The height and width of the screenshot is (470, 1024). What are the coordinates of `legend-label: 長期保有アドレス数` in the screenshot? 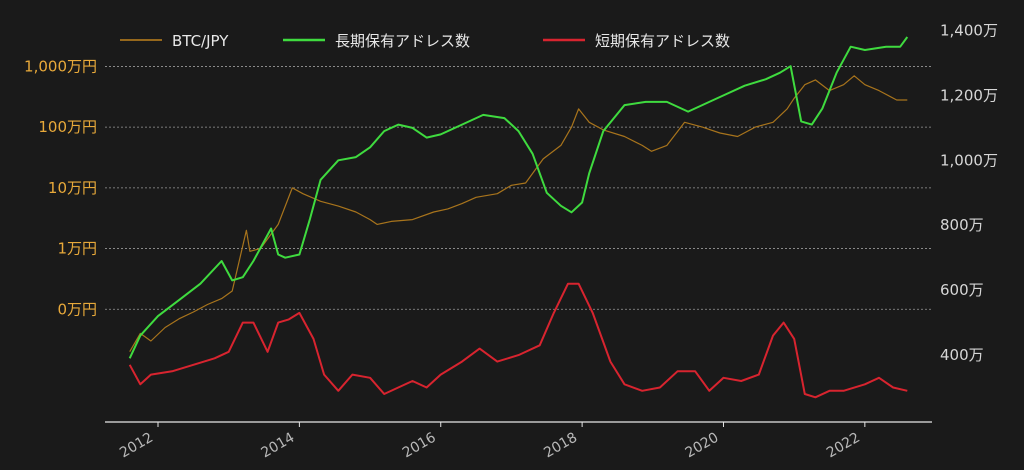 It's located at (402, 41).